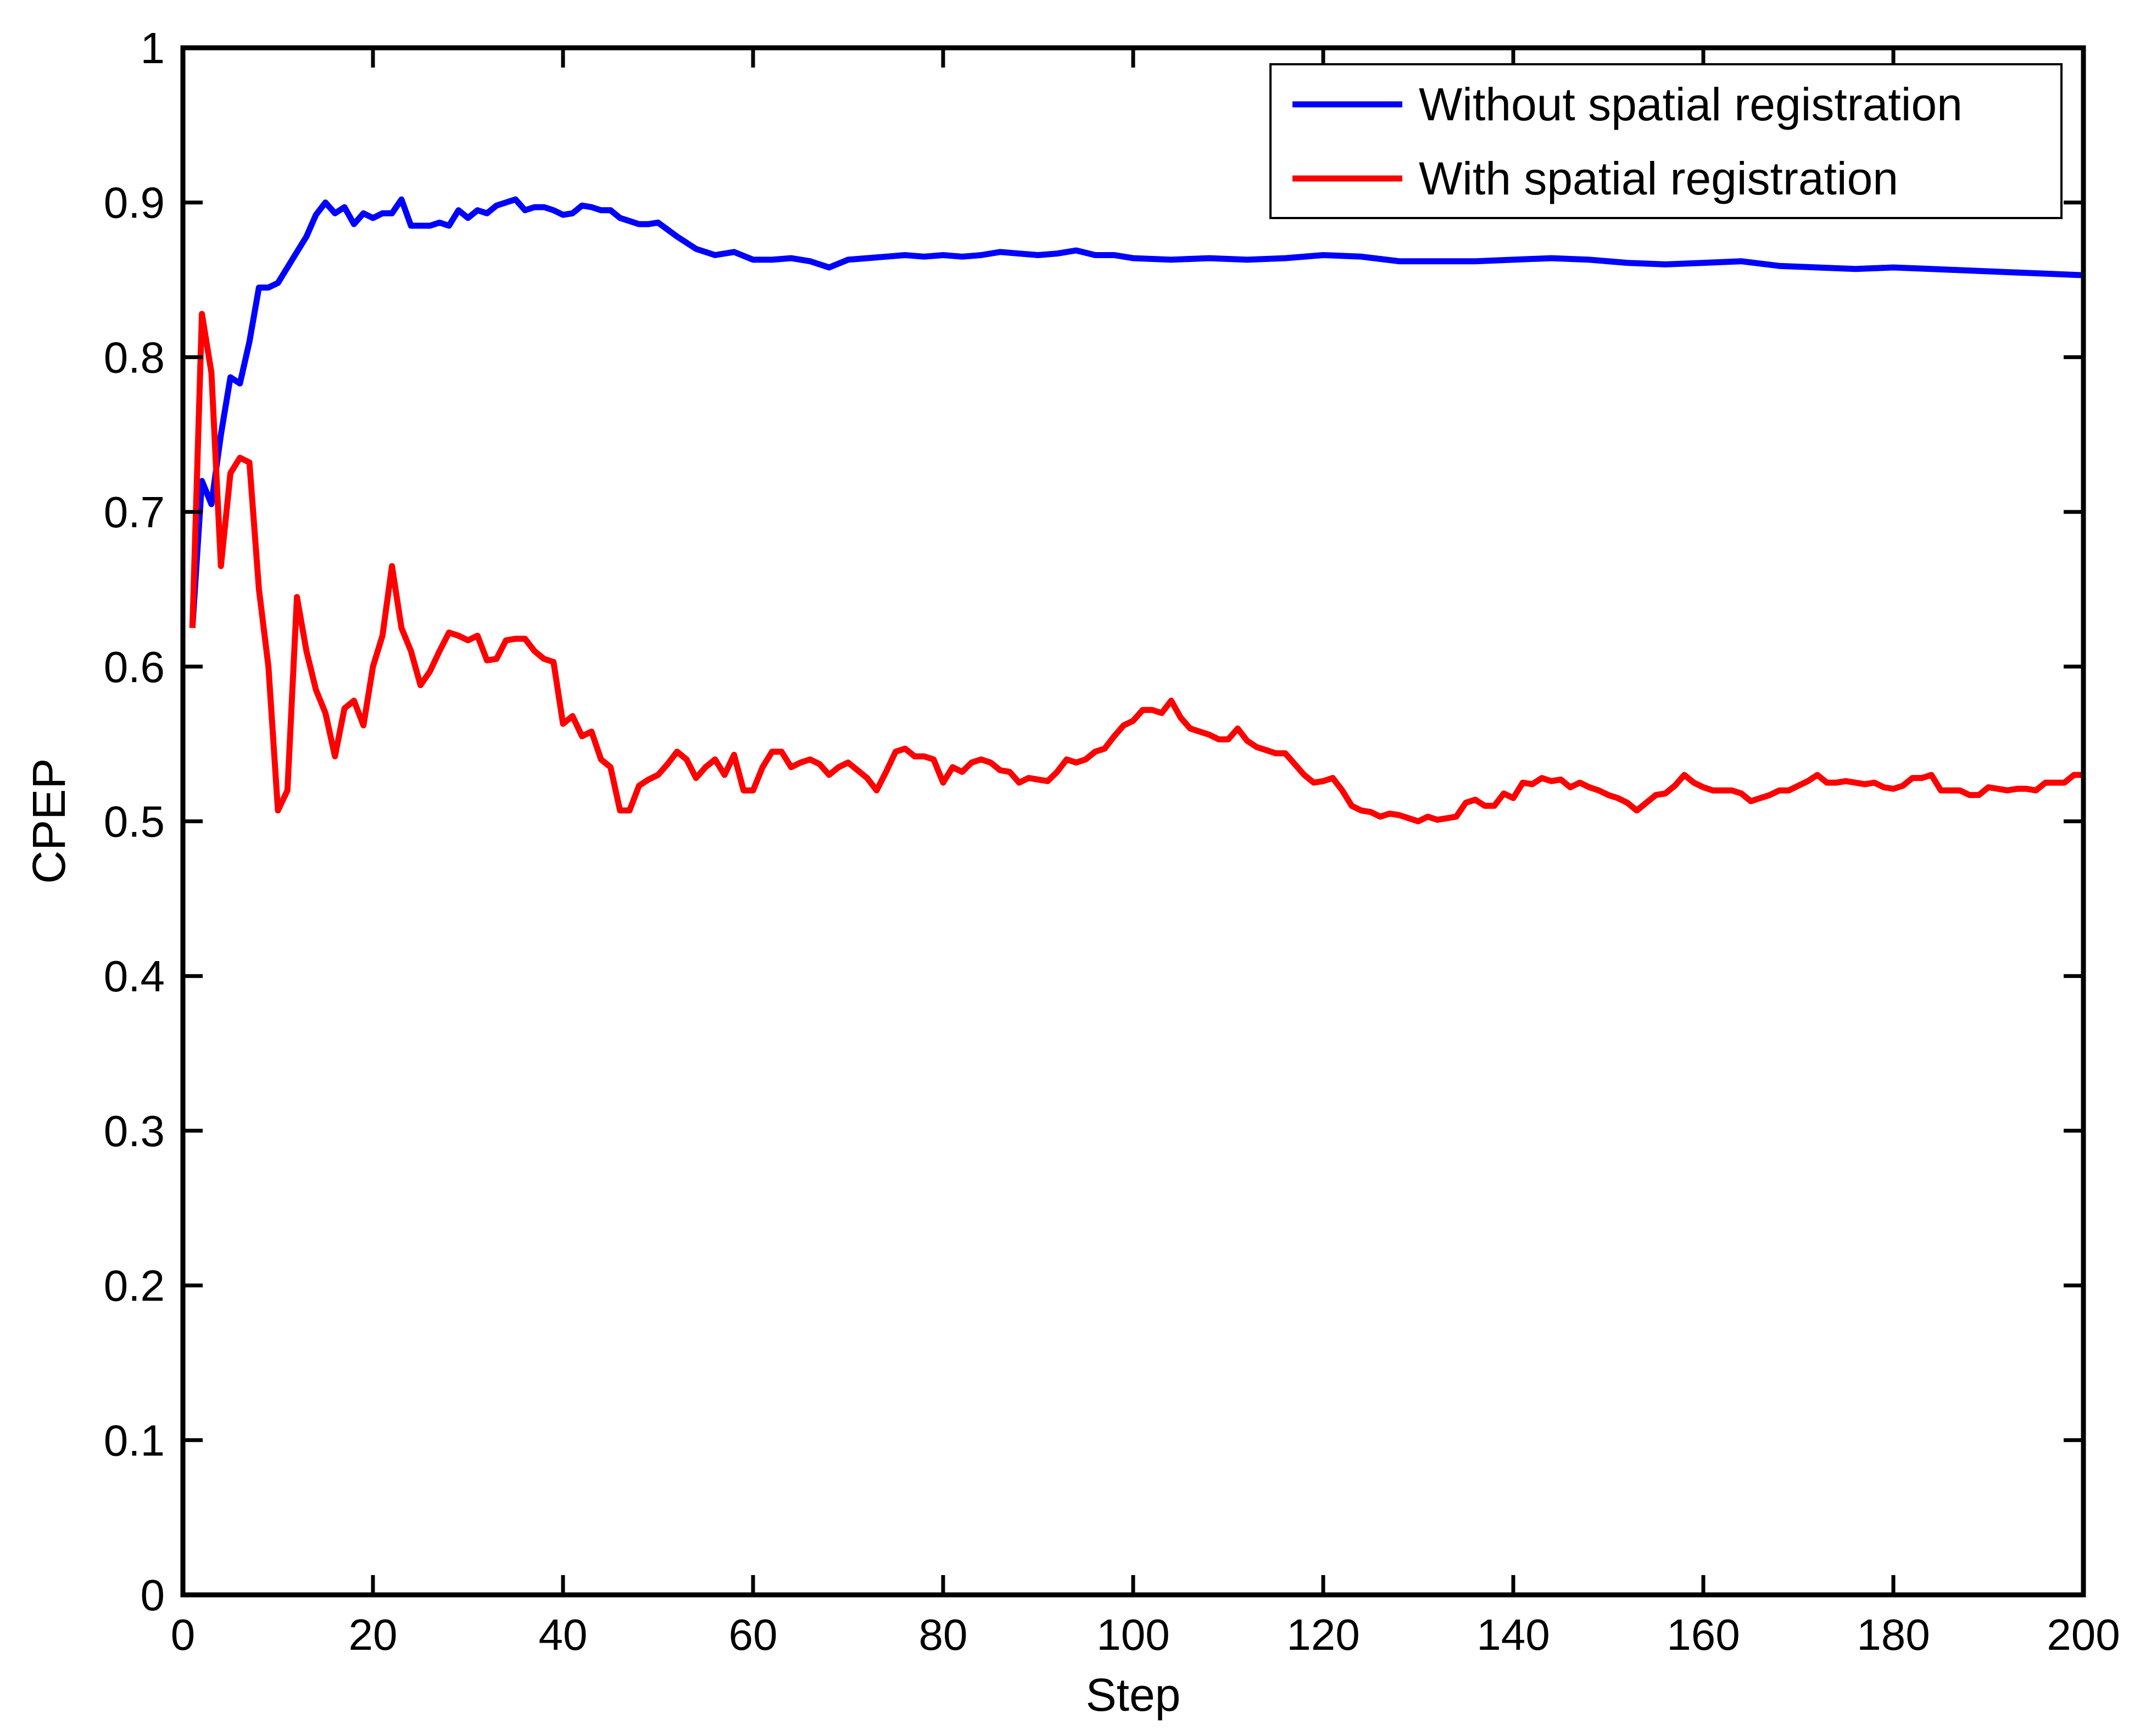 The width and height of the screenshot is (2140, 1736). I want to click on x-tick-label: 0, so click(183, 1634).